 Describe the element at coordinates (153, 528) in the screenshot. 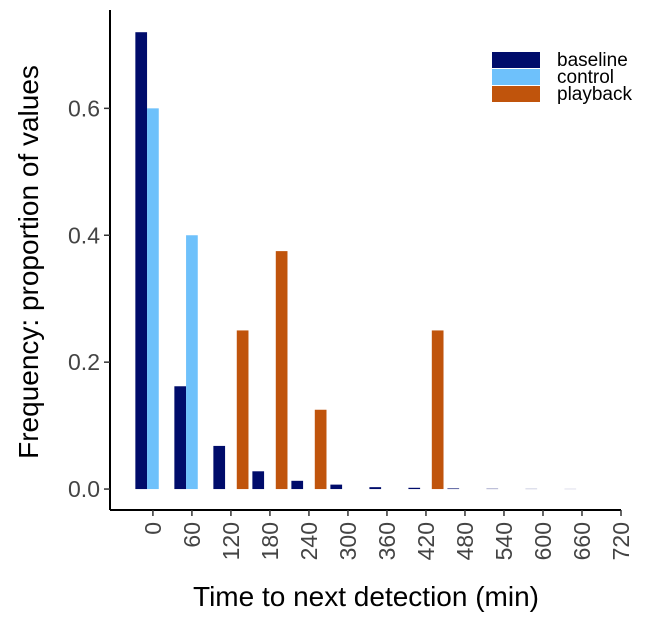

I see `x-tick-label: 0` at that location.